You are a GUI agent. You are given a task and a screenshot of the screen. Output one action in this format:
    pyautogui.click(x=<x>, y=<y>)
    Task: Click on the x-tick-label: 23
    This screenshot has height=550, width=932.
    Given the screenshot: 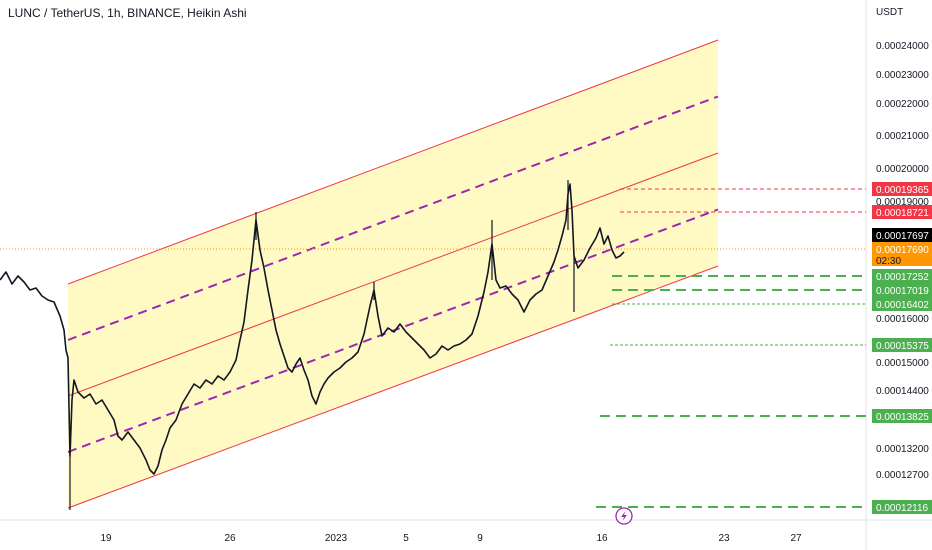 What is the action you would take?
    pyautogui.click(x=724, y=538)
    